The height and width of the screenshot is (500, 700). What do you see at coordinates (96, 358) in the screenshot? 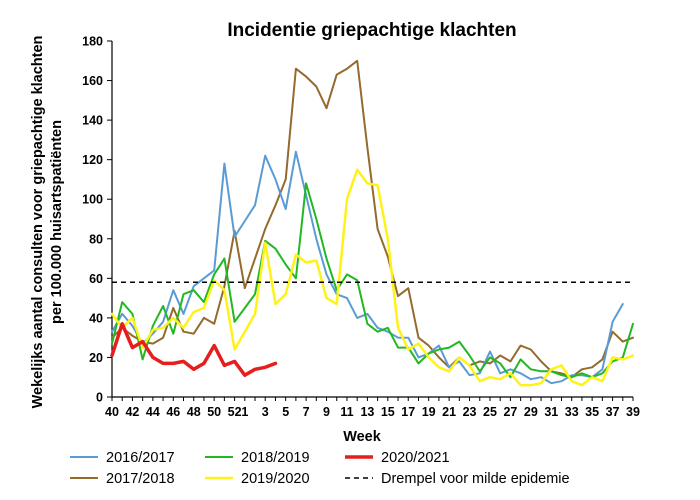
I see `y-tick-label: 20` at bounding box center [96, 358].